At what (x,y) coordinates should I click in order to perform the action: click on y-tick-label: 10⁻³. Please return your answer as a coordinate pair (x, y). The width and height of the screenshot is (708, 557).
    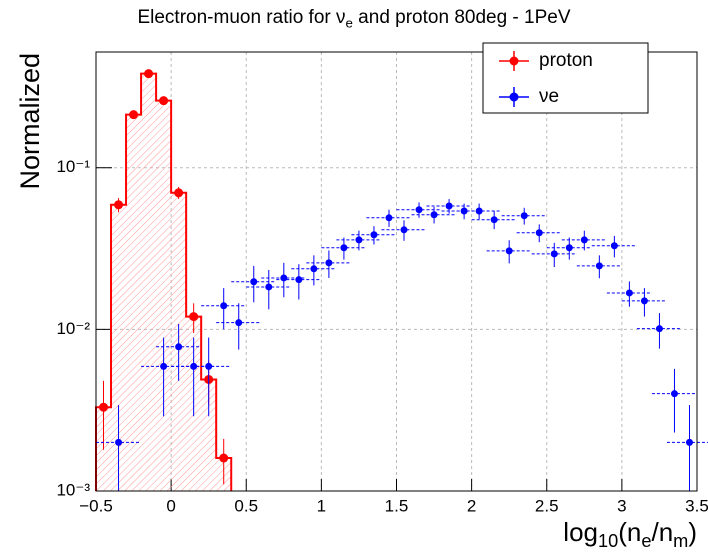
    Looking at the image, I should click on (73, 489).